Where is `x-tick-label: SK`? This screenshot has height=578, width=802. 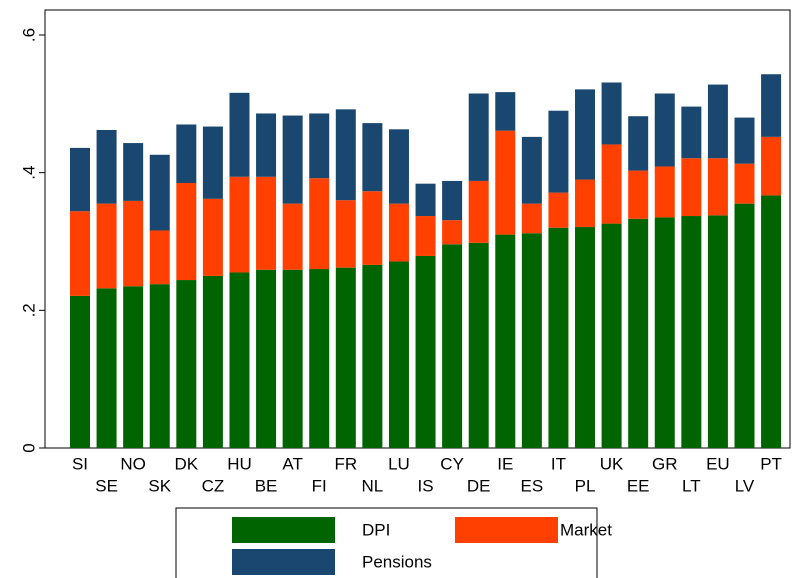
x-tick-label: SK is located at coordinates (159, 485).